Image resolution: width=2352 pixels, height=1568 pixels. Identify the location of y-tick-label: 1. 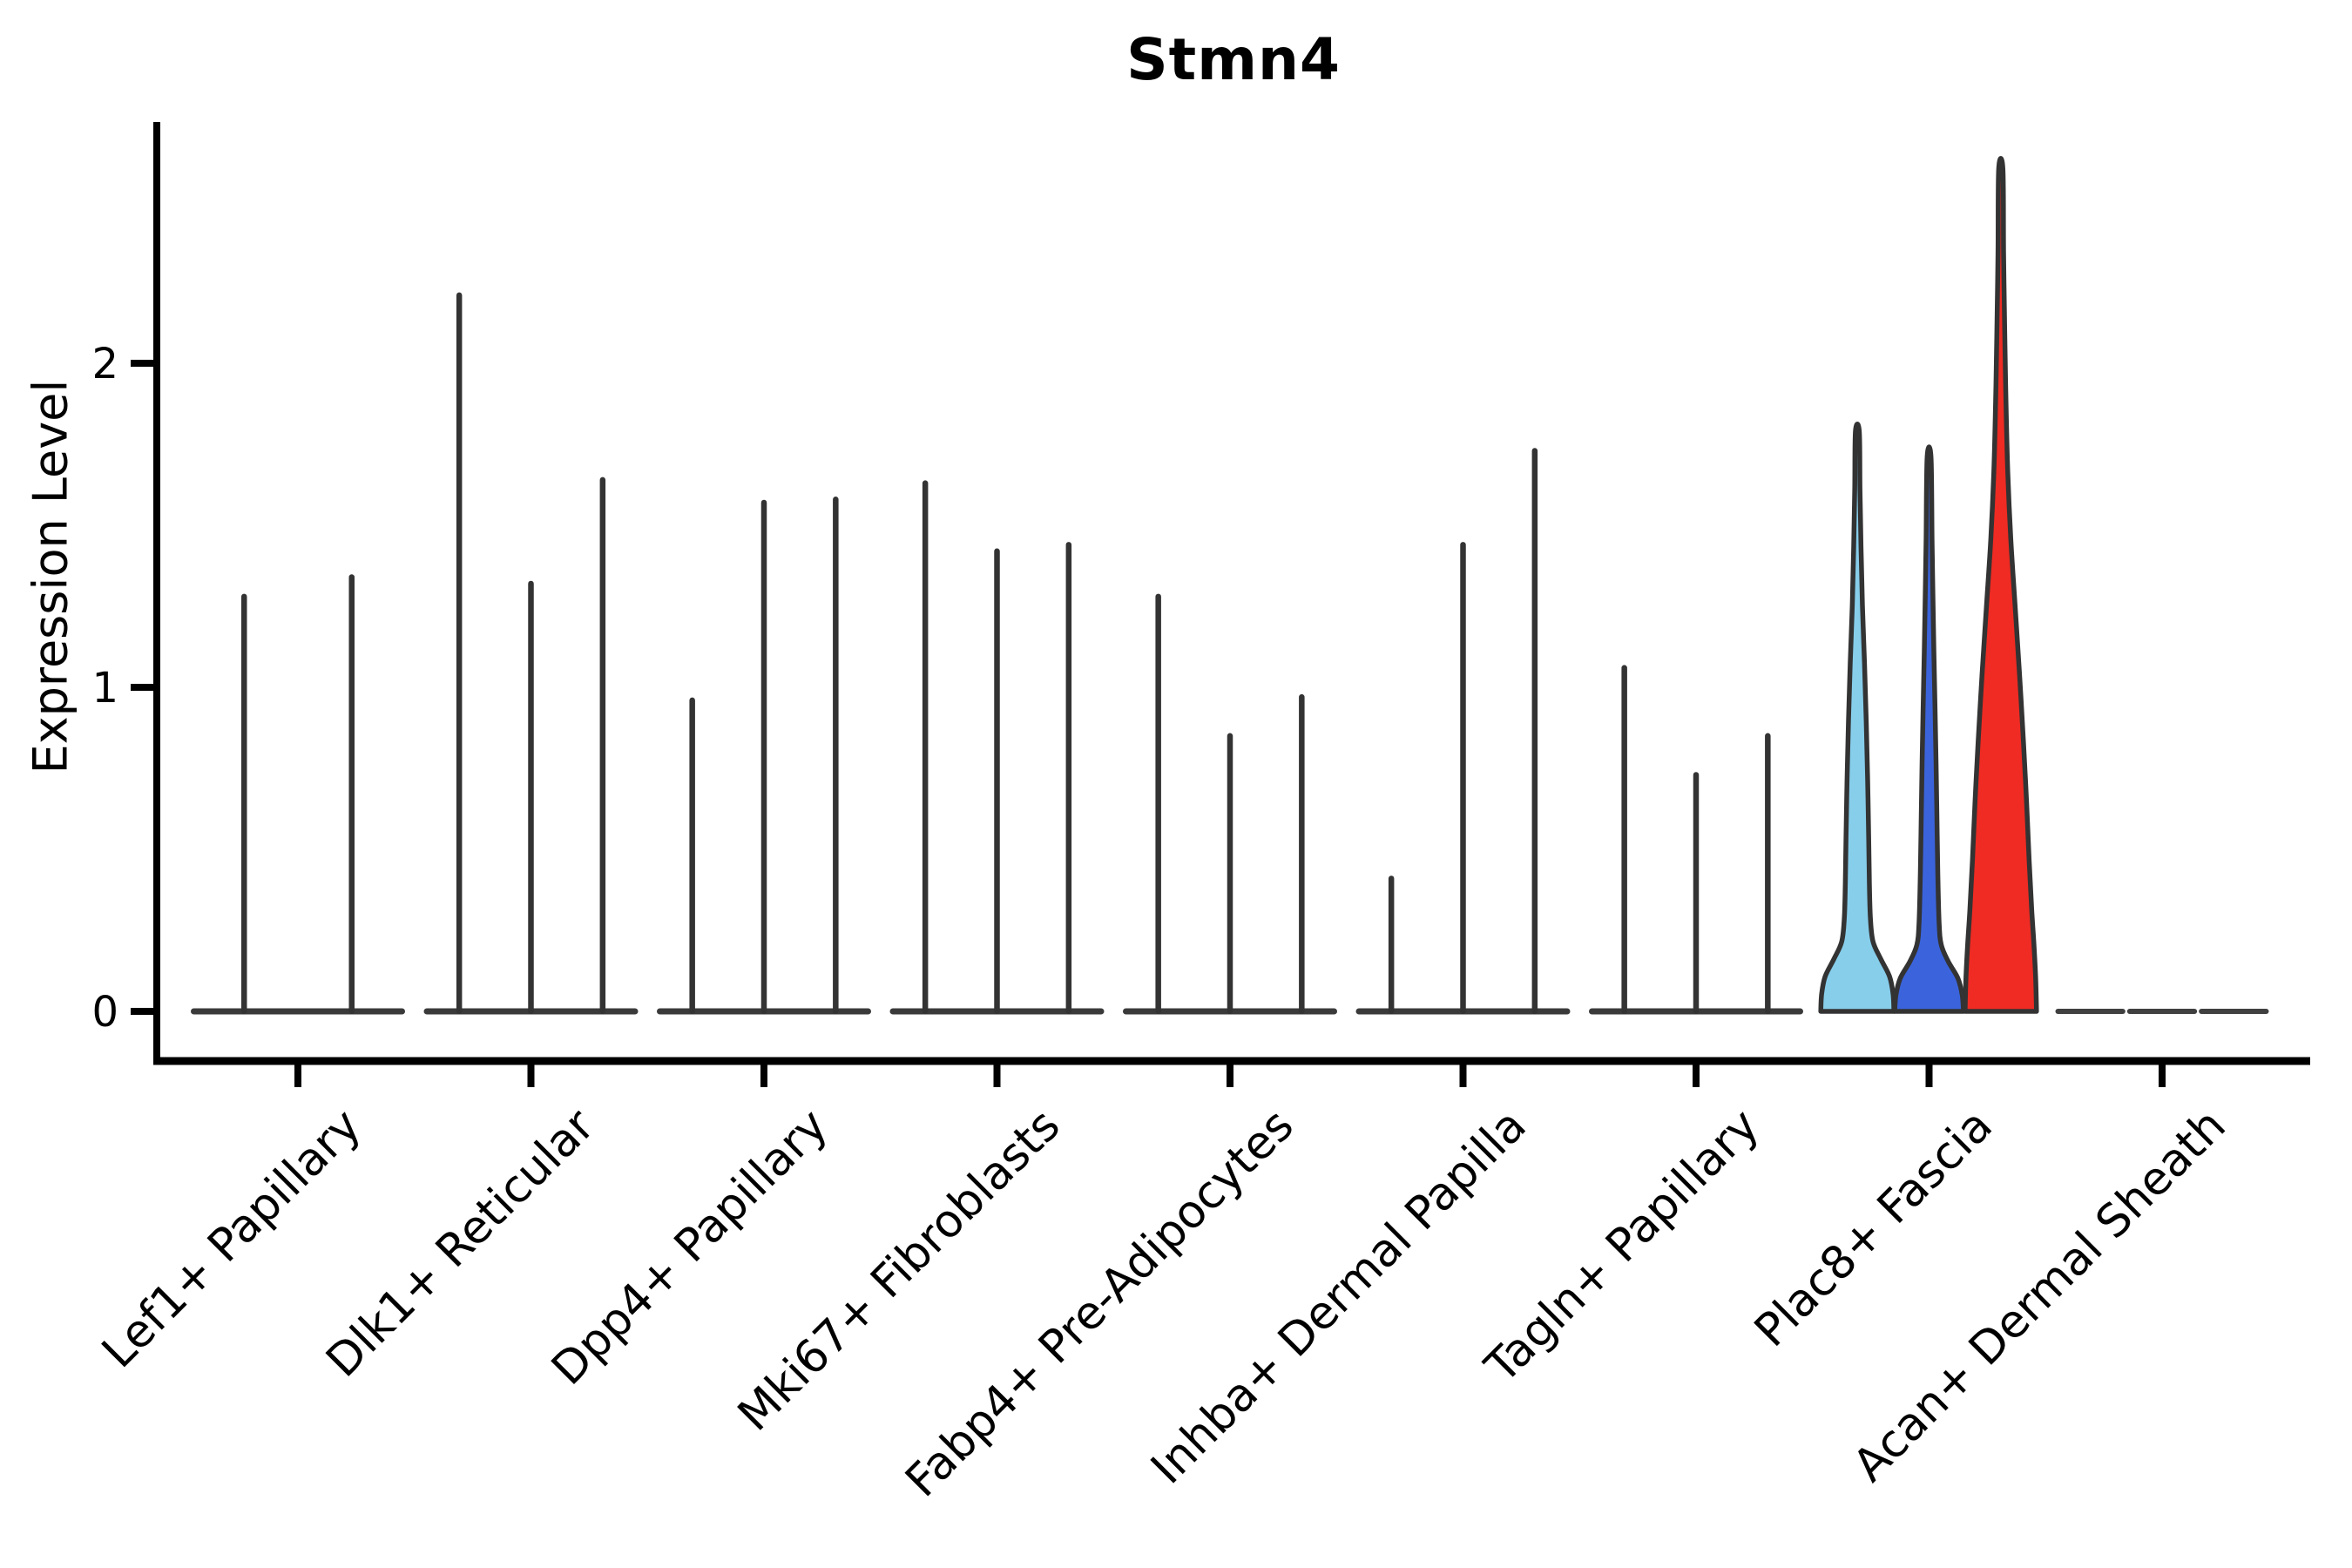
(104, 688).